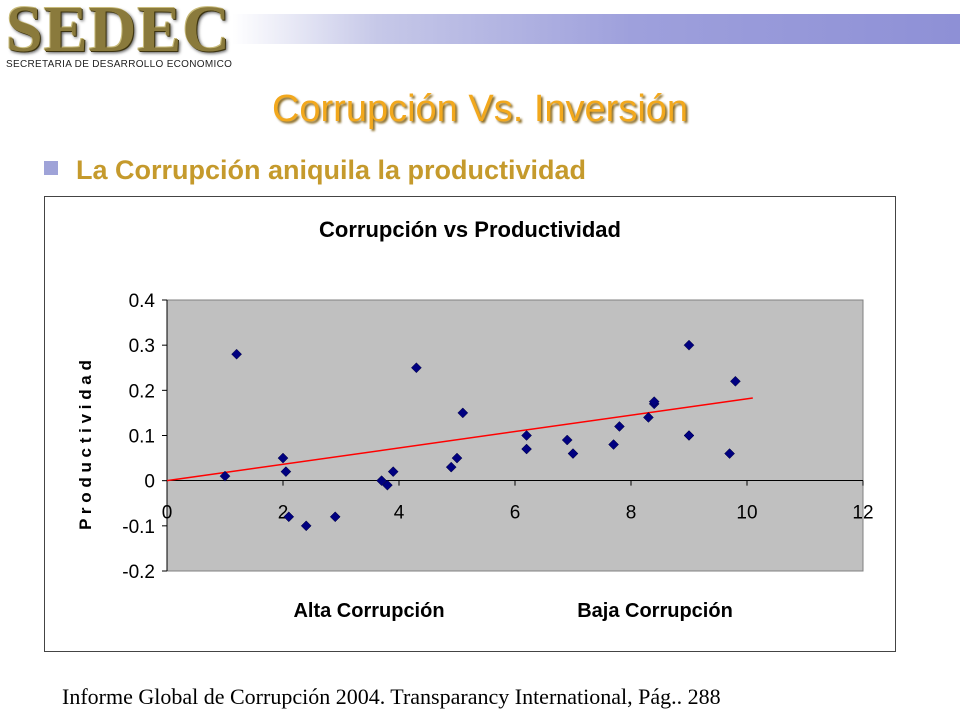  I want to click on bullet-point: La Corrupción aniquila la productividad, so click(315, 170).